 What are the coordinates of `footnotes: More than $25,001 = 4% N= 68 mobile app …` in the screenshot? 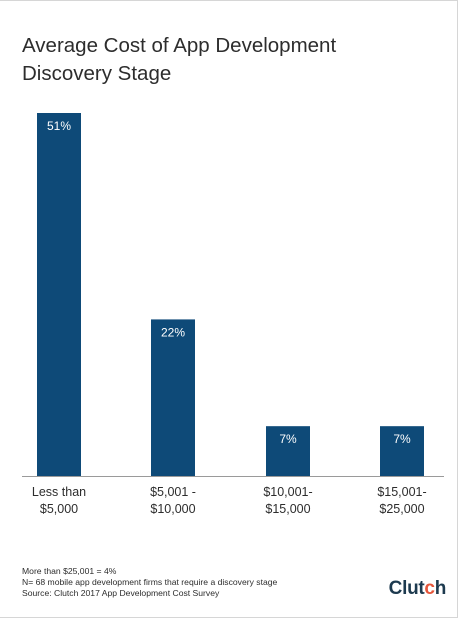 It's located at (149, 582).